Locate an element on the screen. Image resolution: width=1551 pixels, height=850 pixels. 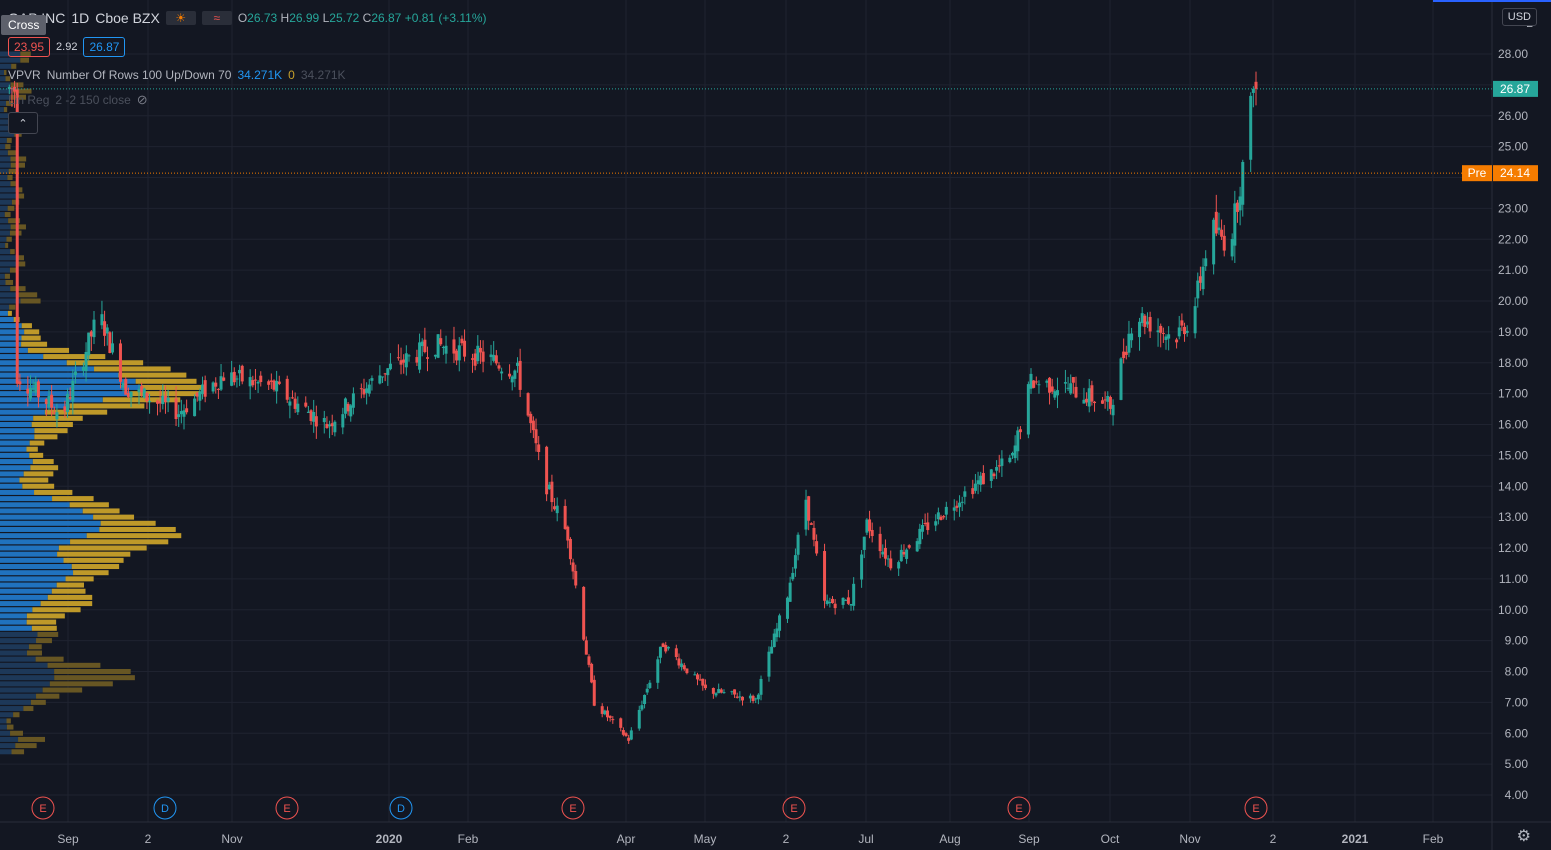
y-tick-label: 10.00 is located at coordinates (1513, 610).